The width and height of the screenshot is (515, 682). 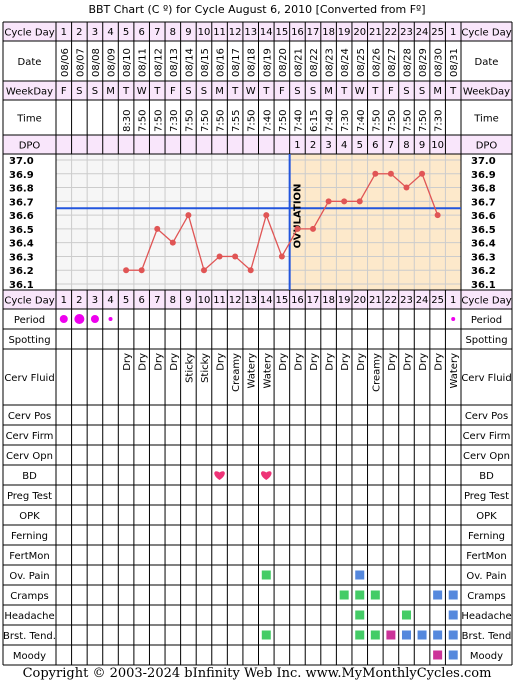 I want to click on row-bg-weekday, so click(x=257, y=90).